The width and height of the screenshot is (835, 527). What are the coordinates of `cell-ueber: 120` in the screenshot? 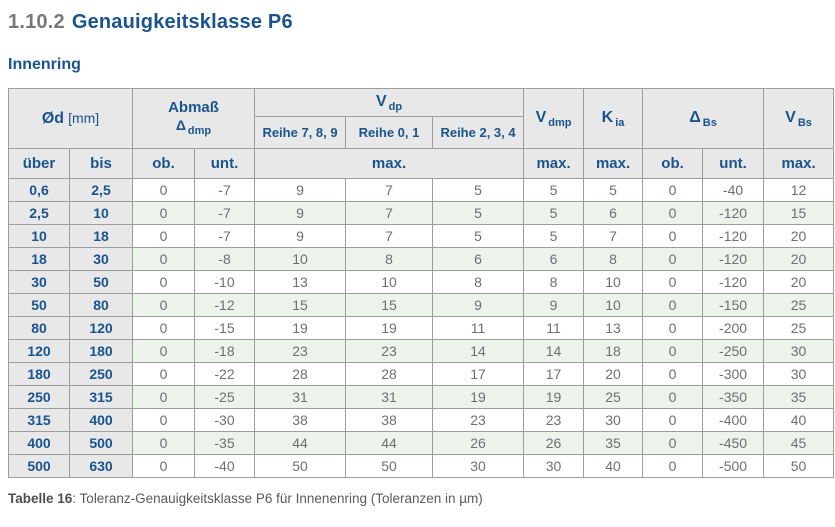 It's located at (39, 351).